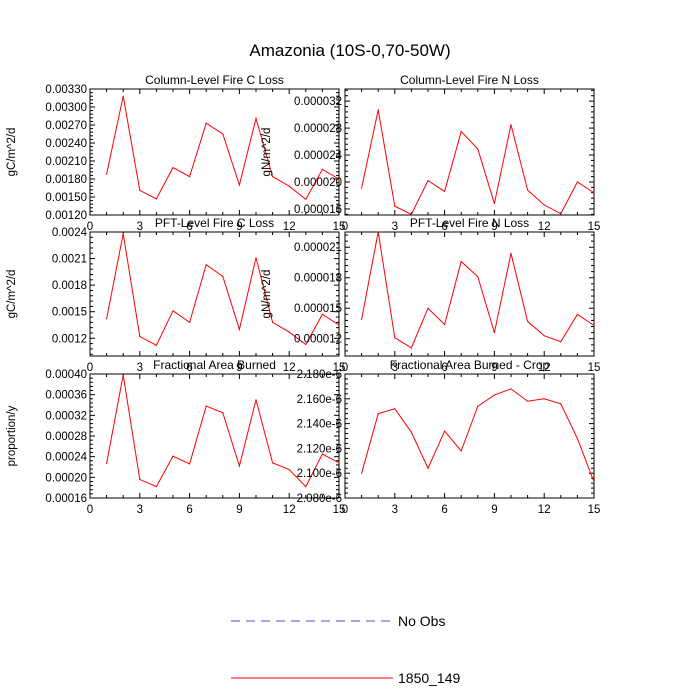 This screenshot has width=700, height=700. Describe the element at coordinates (66, 416) in the screenshot. I see `y-tick-label: 0.00032` at that location.